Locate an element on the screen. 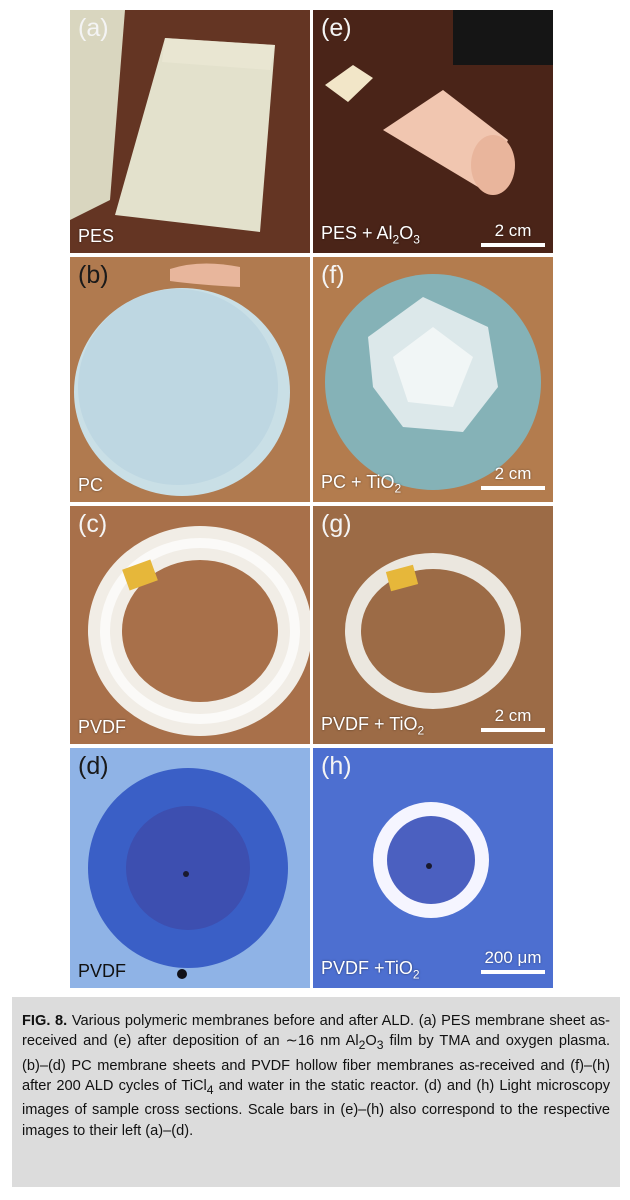  panel-d-name: PVDF is located at coordinates (102, 971).